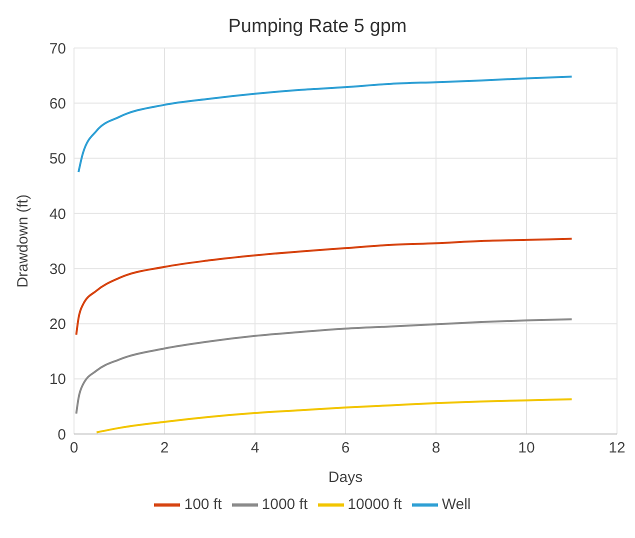 This screenshot has height=538, width=635. I want to click on x-axis-title: Days, so click(345, 477).